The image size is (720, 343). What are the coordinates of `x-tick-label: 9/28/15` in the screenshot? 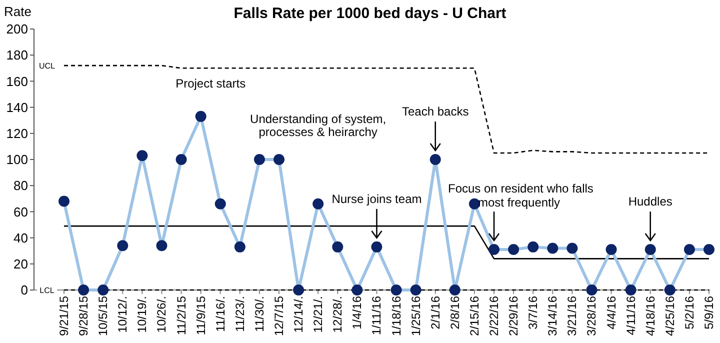 It's located at (83, 316).